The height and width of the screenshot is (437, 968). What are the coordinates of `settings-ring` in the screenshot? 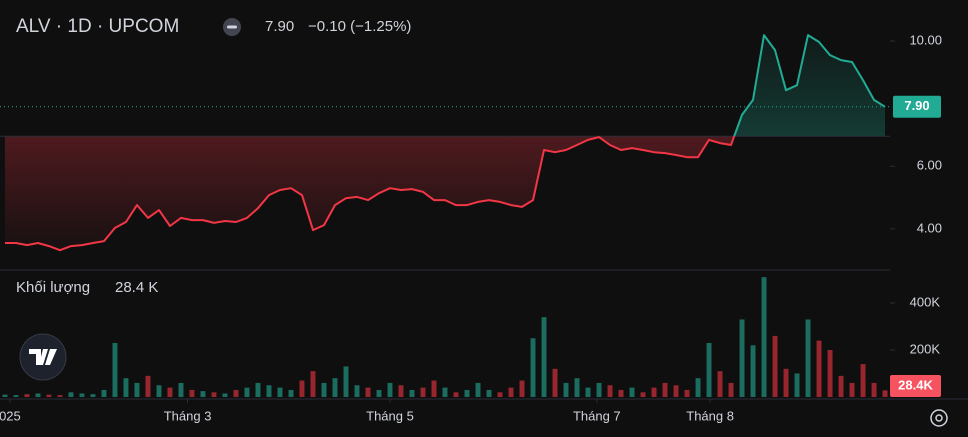 It's located at (939, 418).